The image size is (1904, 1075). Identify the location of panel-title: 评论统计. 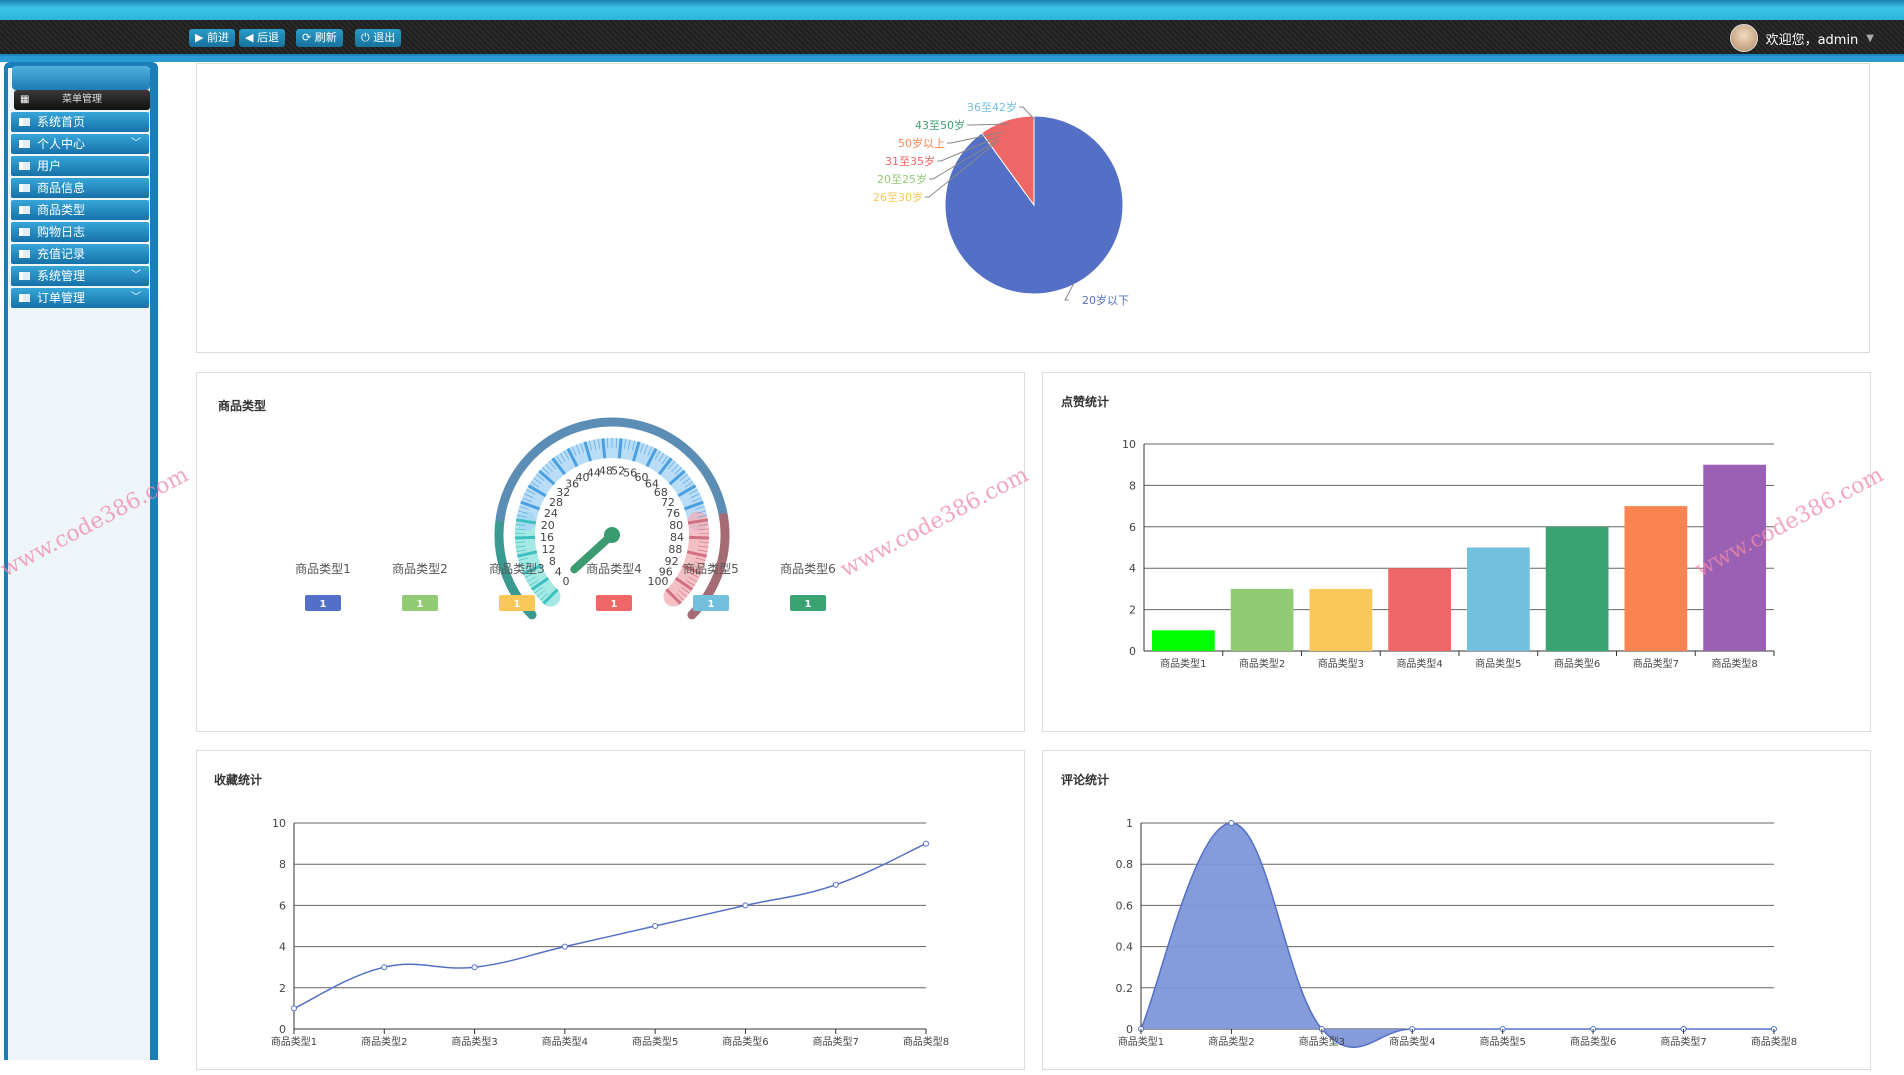
(1085, 779).